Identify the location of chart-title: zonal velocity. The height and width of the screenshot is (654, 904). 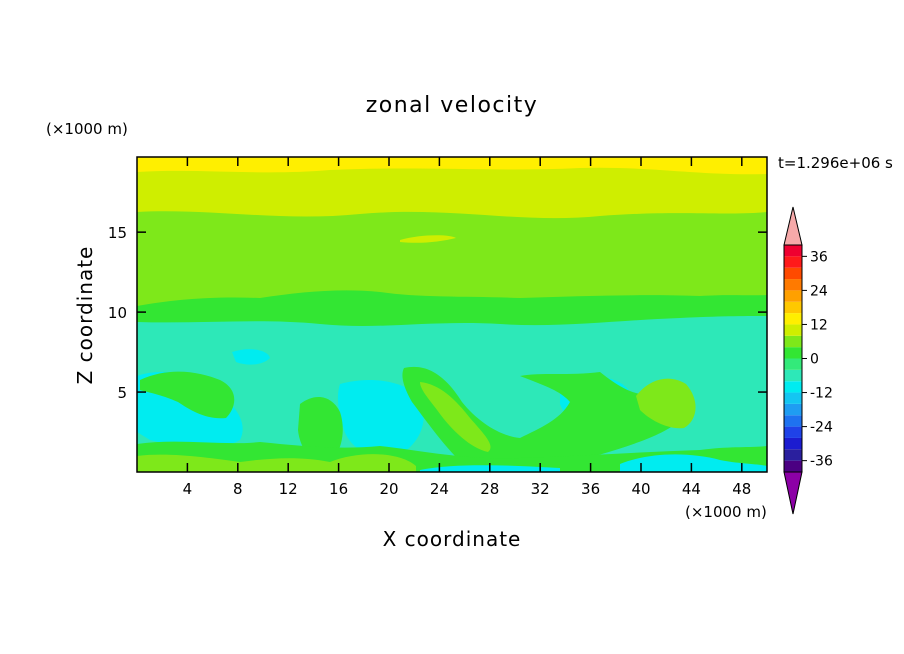
(452, 105).